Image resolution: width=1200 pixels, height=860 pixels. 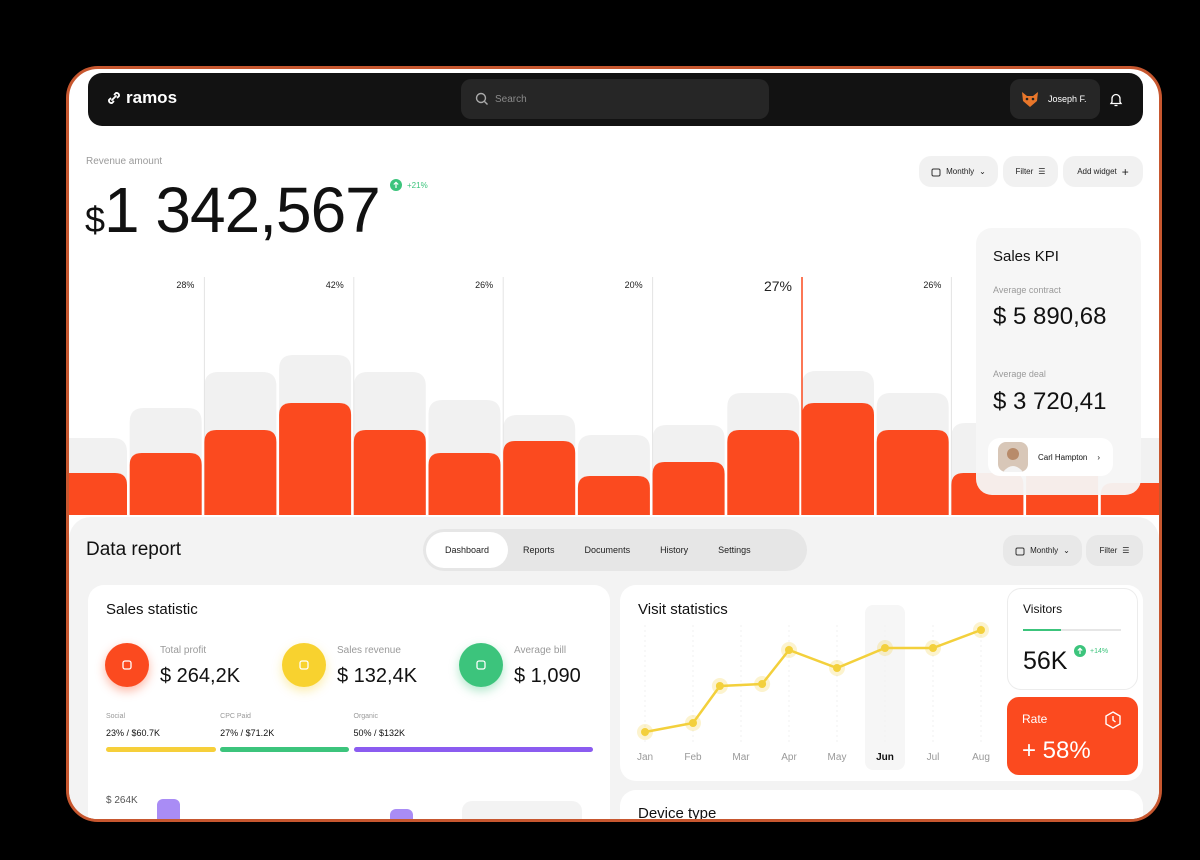 I want to click on card-title: Device type, so click(x=677, y=813).